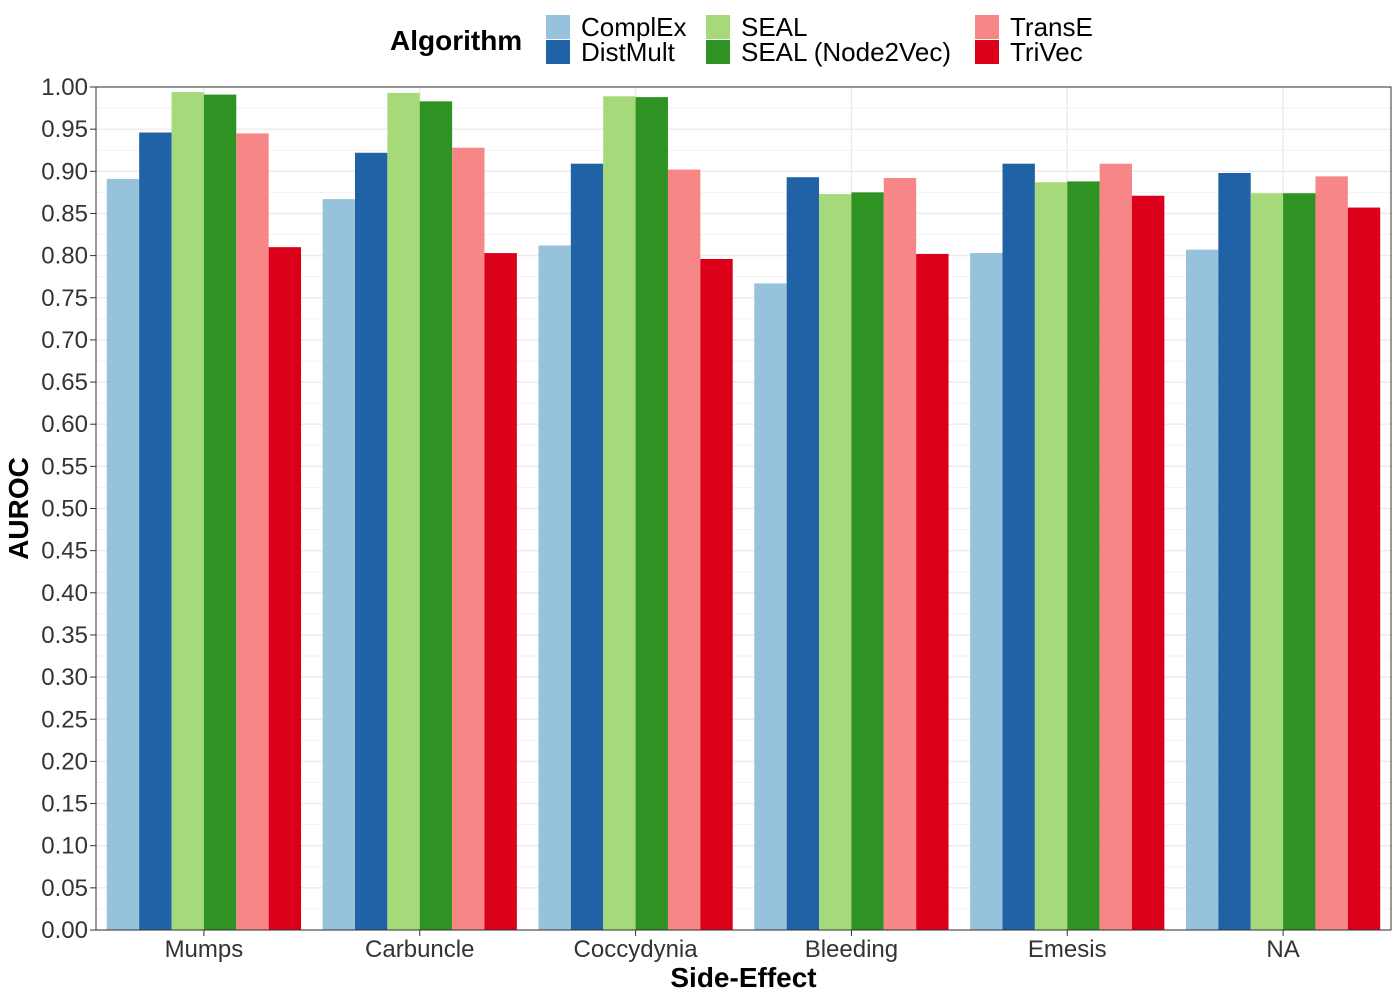  What do you see at coordinates (64, 298) in the screenshot?
I see `y-tick-label: 0.75` at bounding box center [64, 298].